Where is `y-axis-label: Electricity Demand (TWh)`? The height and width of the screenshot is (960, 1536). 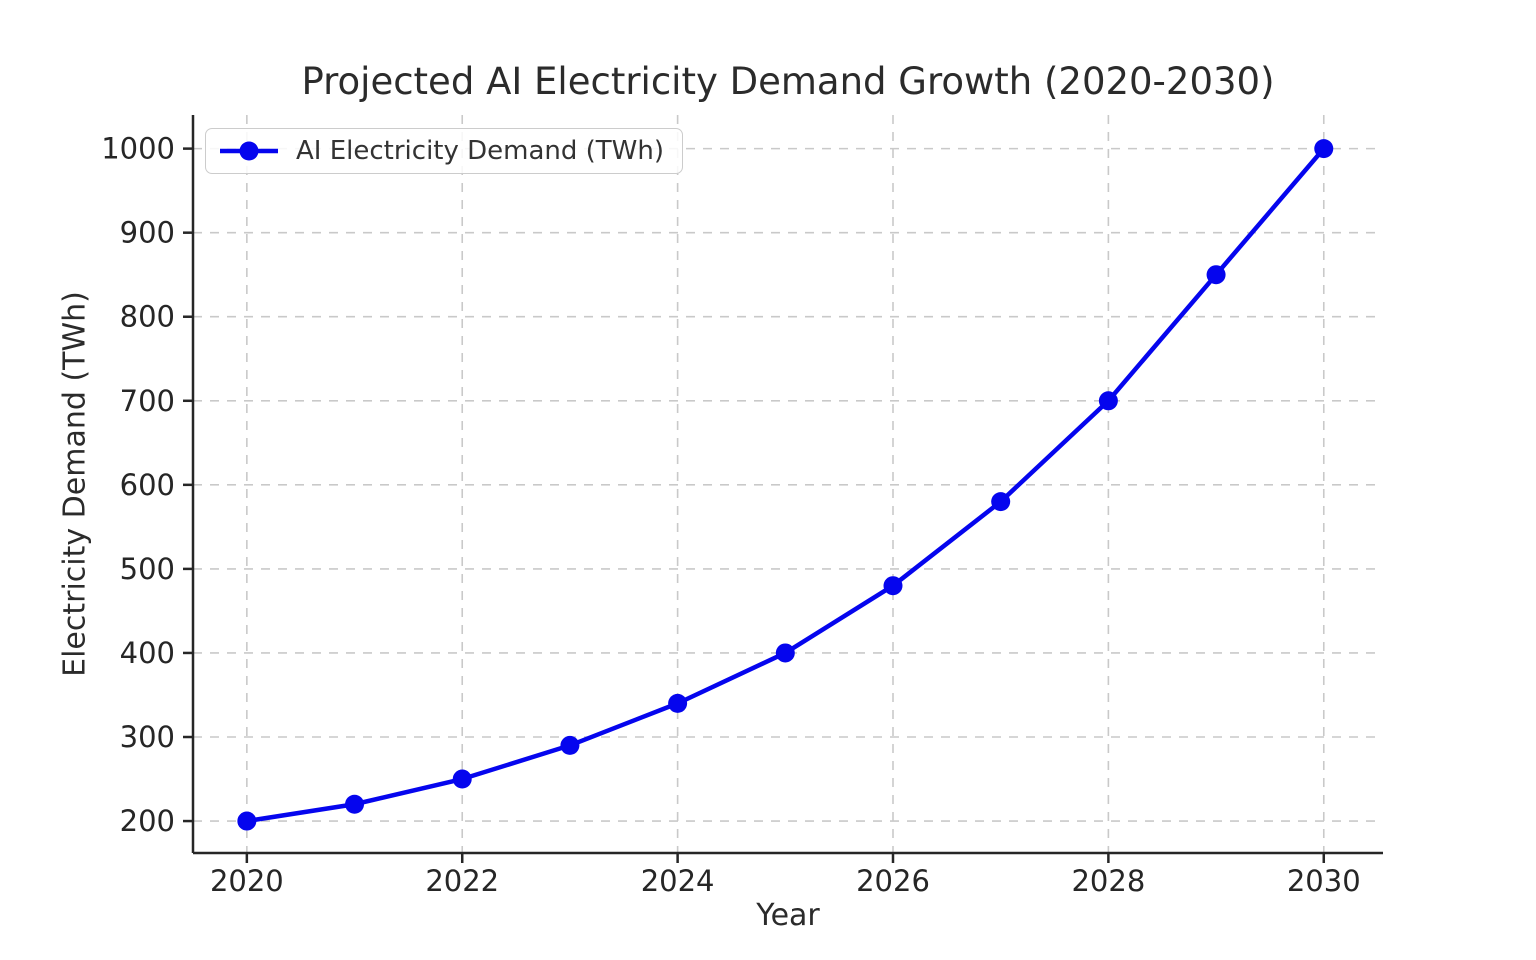
y-axis-label: Electricity Demand (TWh) is located at coordinates (75, 484).